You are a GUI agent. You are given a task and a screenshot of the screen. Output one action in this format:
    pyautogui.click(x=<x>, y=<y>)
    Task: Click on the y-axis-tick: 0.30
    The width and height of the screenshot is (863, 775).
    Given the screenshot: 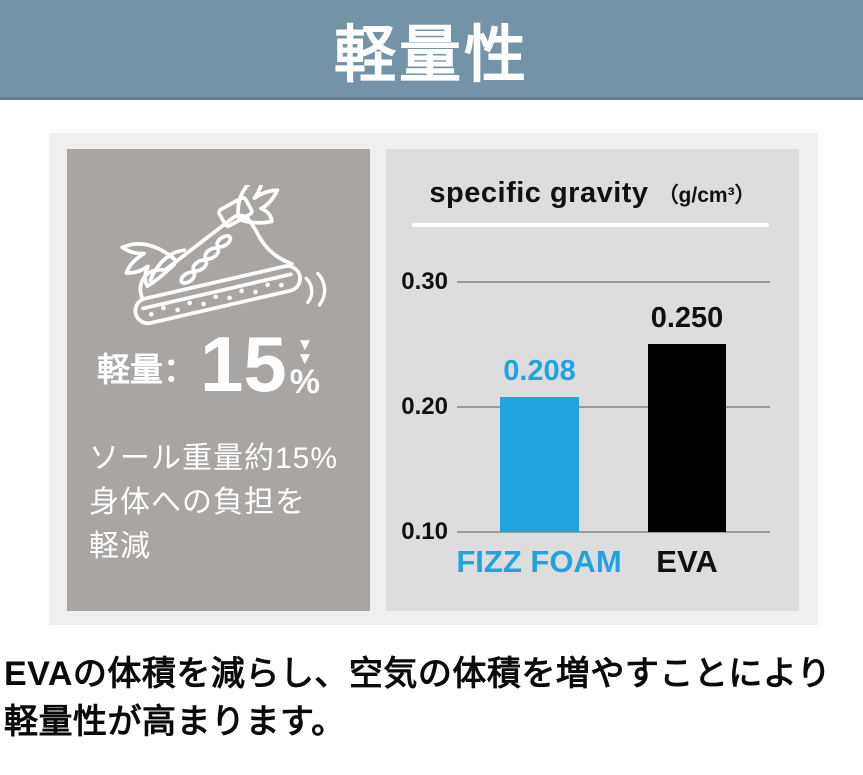 What is the action you would take?
    pyautogui.click(x=424, y=281)
    